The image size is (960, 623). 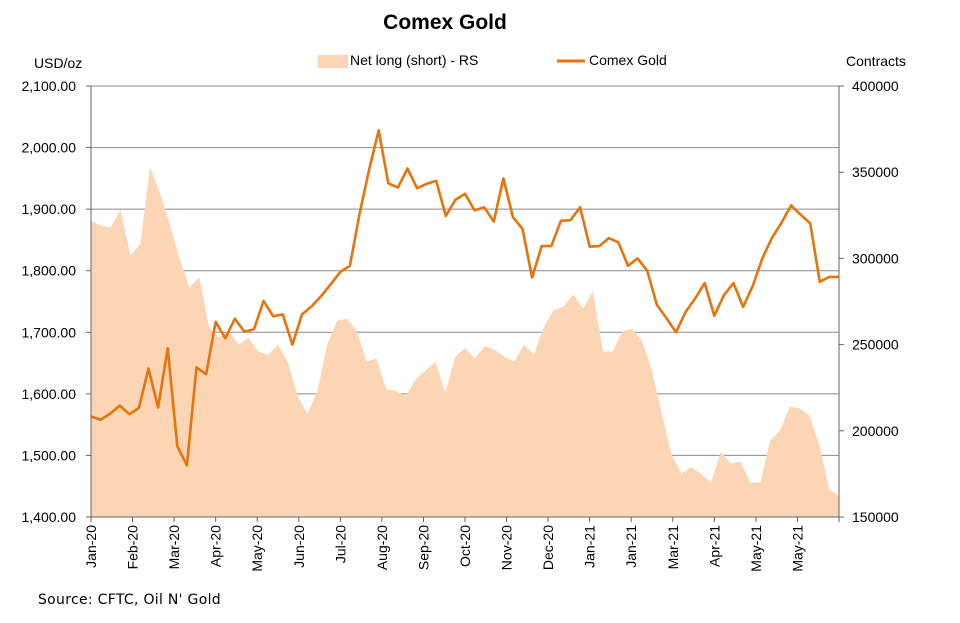 What do you see at coordinates (58, 63) in the screenshot?
I see `left-axis-label: USD/oz` at bounding box center [58, 63].